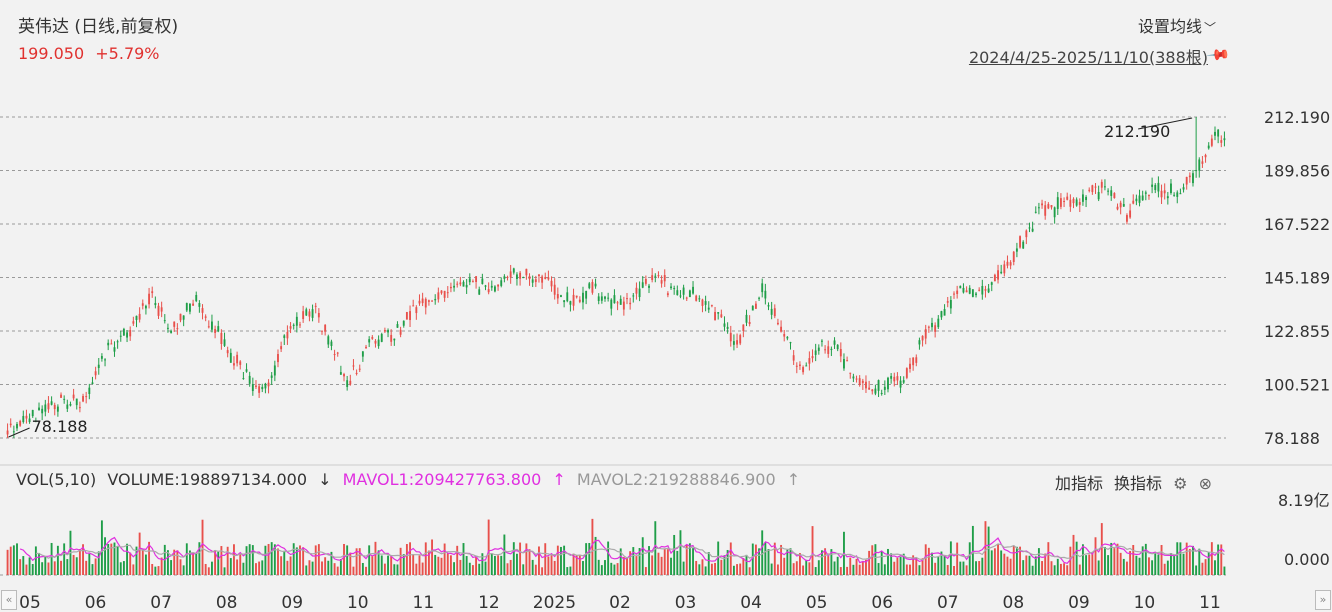 The width and height of the screenshot is (1332, 612). What do you see at coordinates (1297, 385) in the screenshot?
I see `price-tick-label: 100.521` at bounding box center [1297, 385].